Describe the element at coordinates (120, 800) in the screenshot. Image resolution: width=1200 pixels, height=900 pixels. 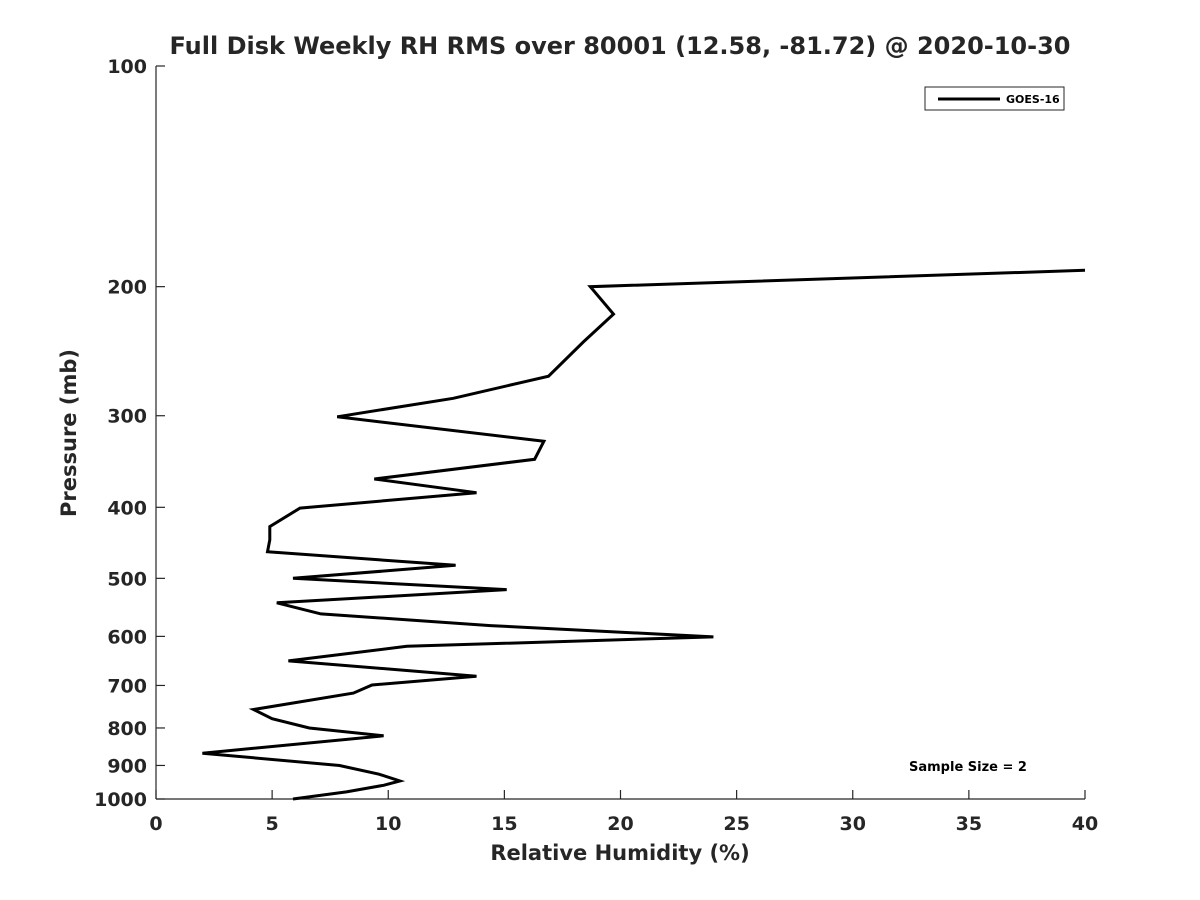
I see `y-tick-label: 1000` at that location.